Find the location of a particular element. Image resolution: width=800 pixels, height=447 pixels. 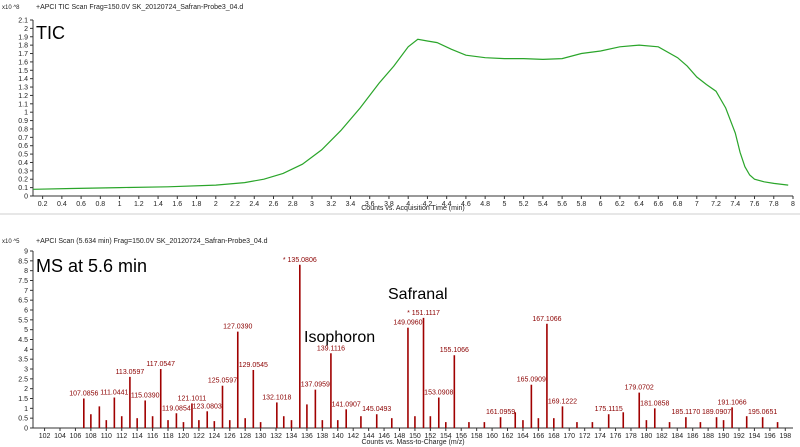

ms-x-tick-label: 136 is located at coordinates (307, 436).